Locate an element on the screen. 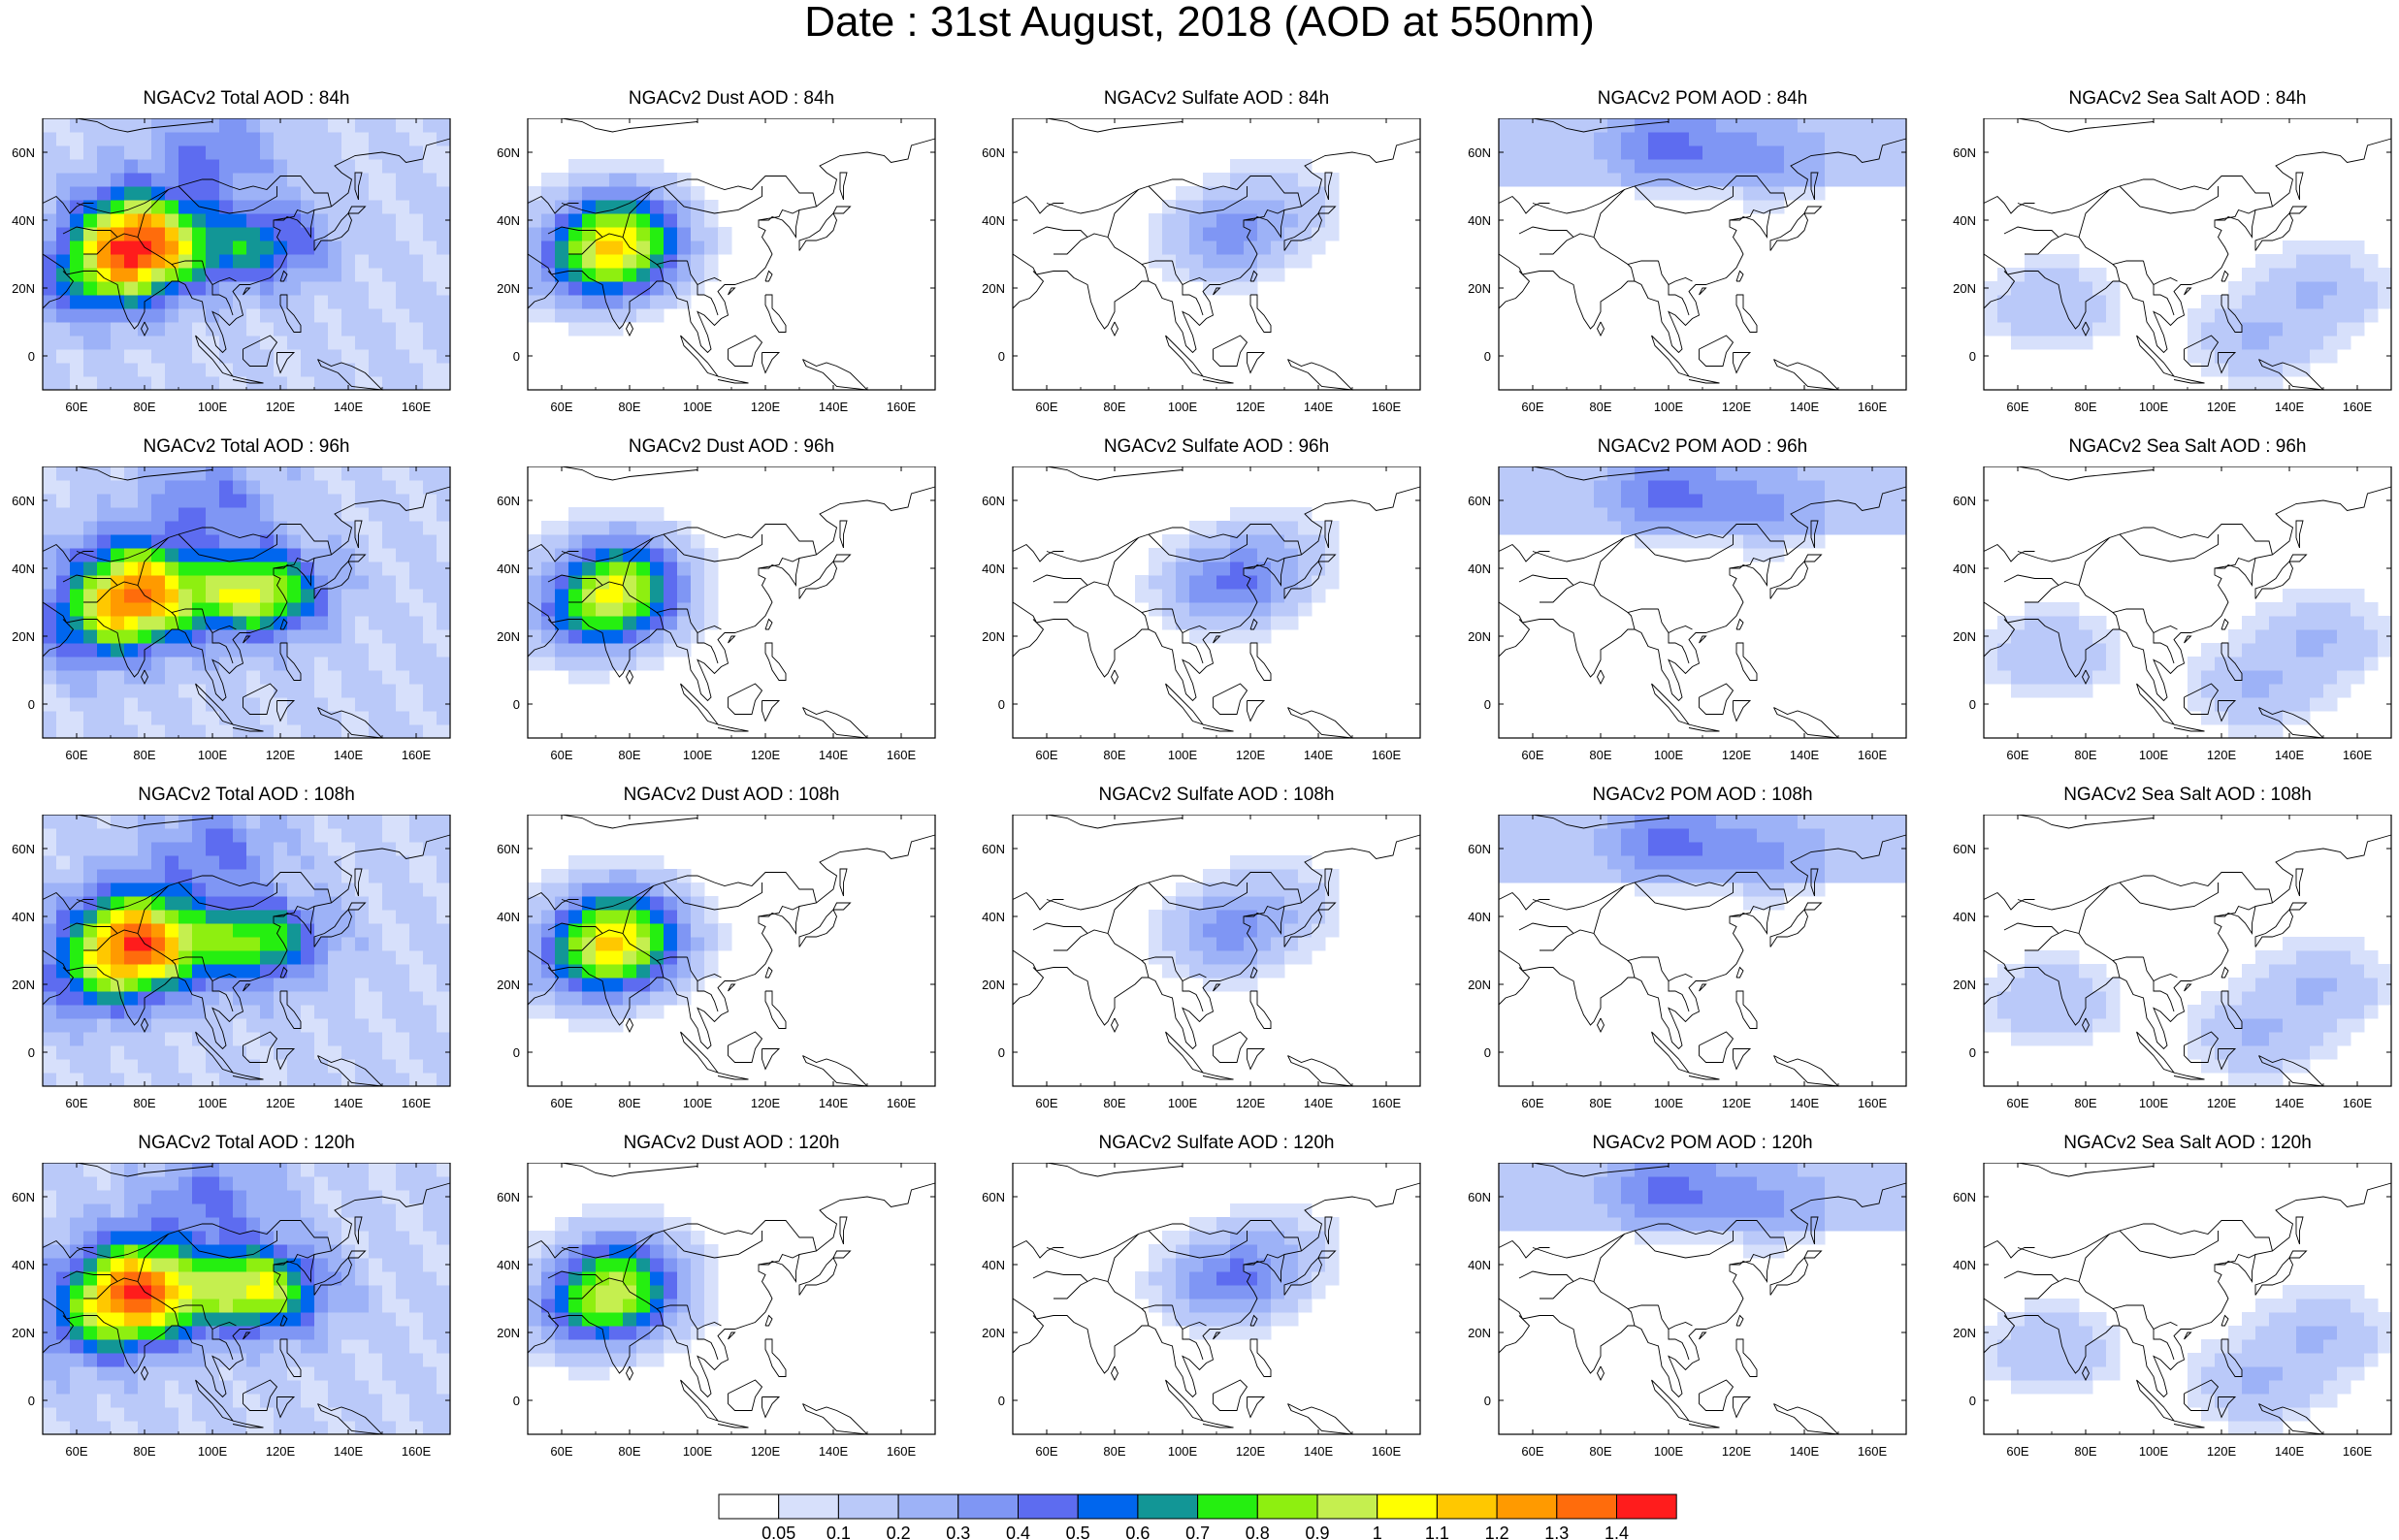 The width and height of the screenshot is (2399, 1540). lon-label: 140E is located at coordinates (834, 755).